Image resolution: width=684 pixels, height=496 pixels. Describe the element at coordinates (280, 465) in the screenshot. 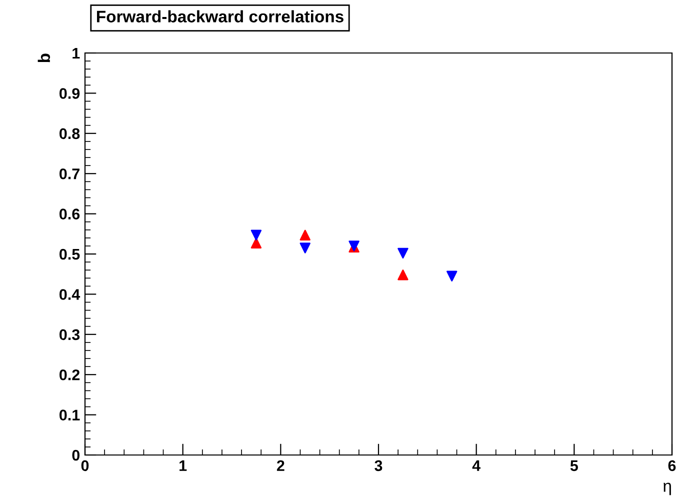

I see `x-tick-label: 2` at that location.